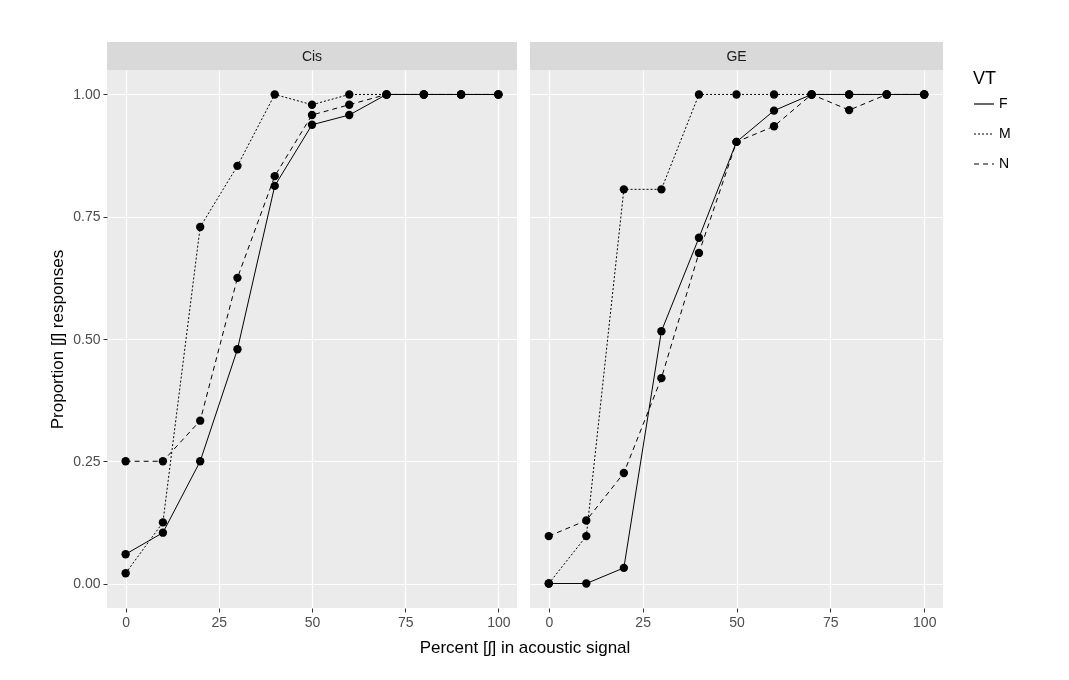 This screenshot has height=680, width=1069. I want to click on x-axis-title: Percent [ʃ] in acoustic signal, so click(525, 648).